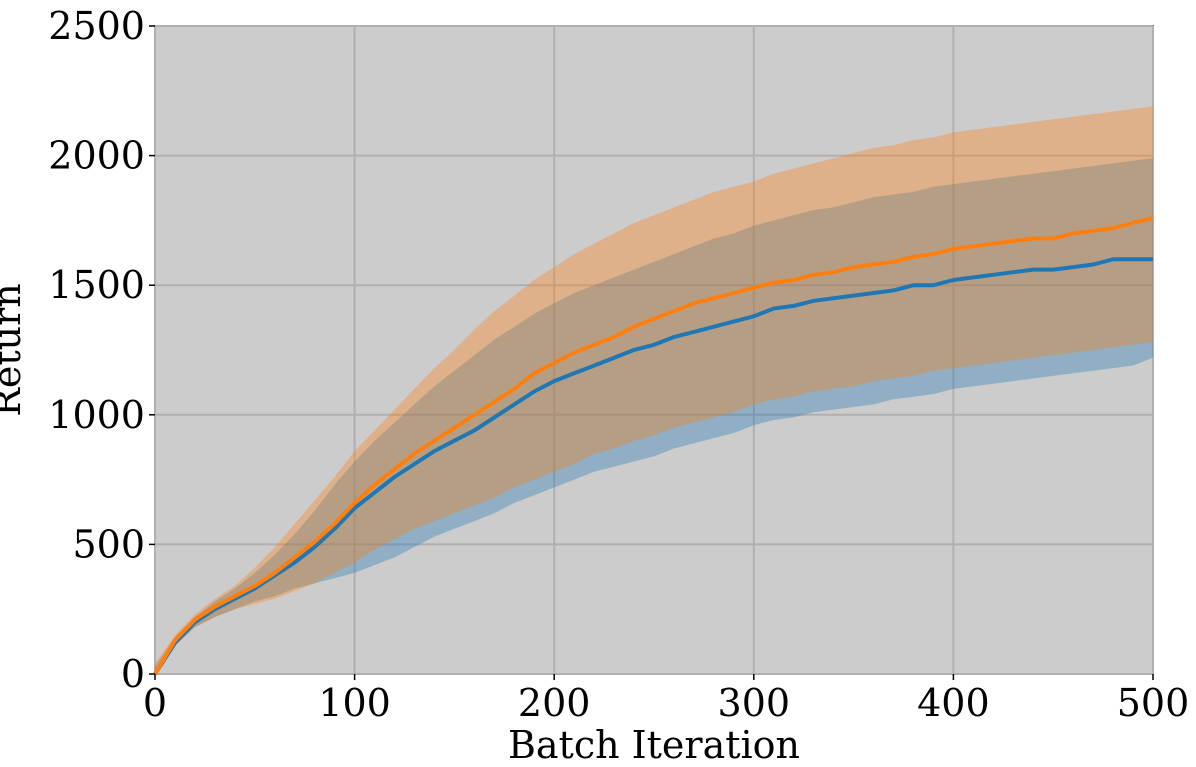  Describe the element at coordinates (1153, 703) in the screenshot. I see `x-tick-label: 500` at that location.